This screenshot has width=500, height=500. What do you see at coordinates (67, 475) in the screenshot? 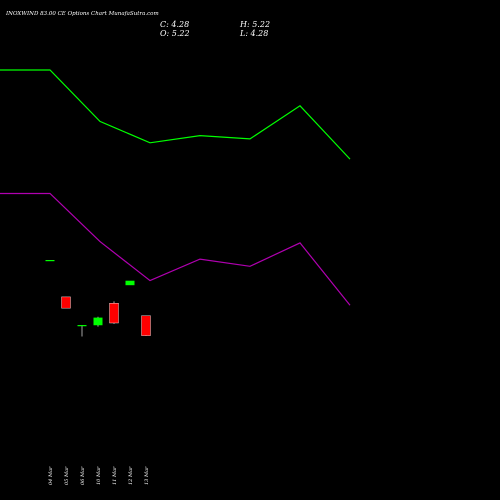
I see `x-tick-label: 05 Mar` at bounding box center [67, 475].